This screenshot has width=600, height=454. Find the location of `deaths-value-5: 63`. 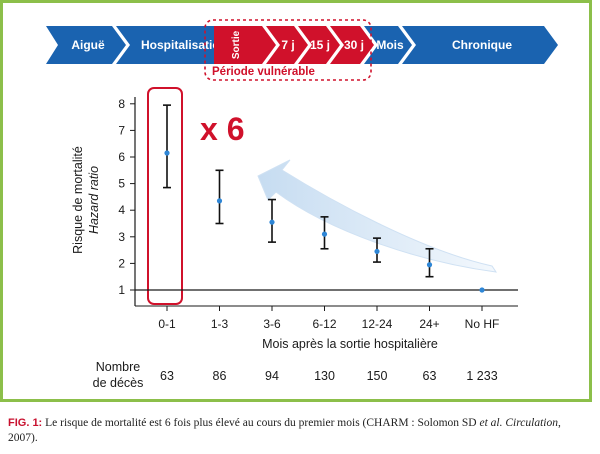

deaths-value-5: 63 is located at coordinates (430, 376).